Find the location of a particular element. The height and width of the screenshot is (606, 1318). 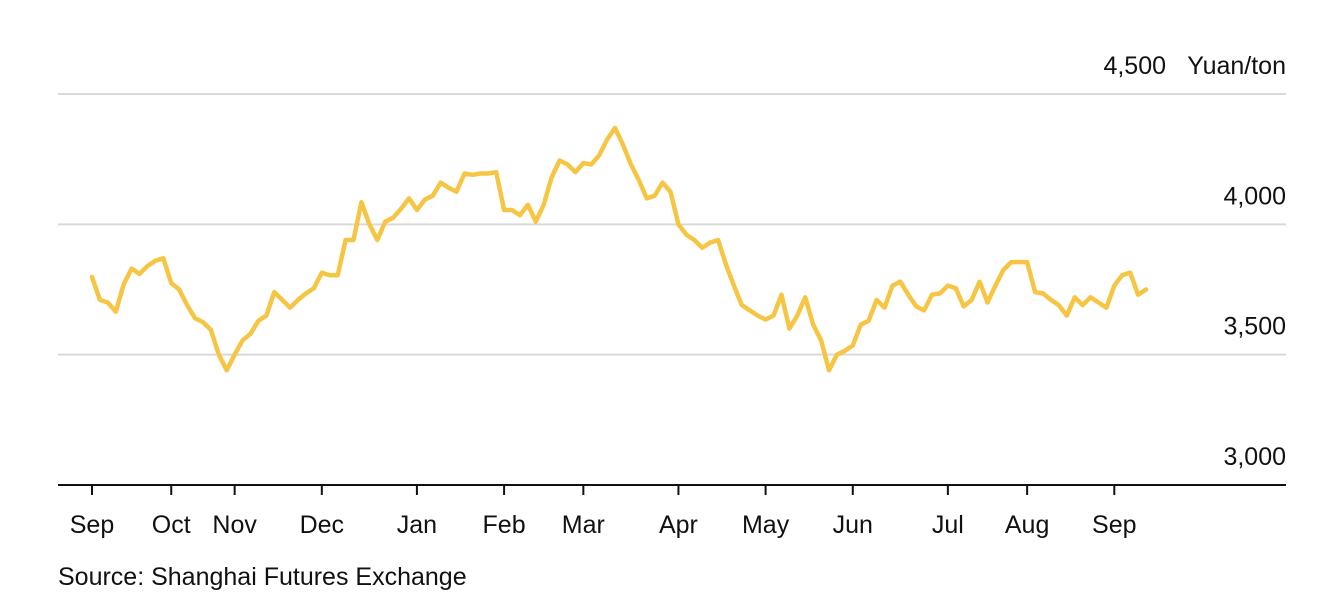

x-tick-label: Feb is located at coordinates (504, 525).